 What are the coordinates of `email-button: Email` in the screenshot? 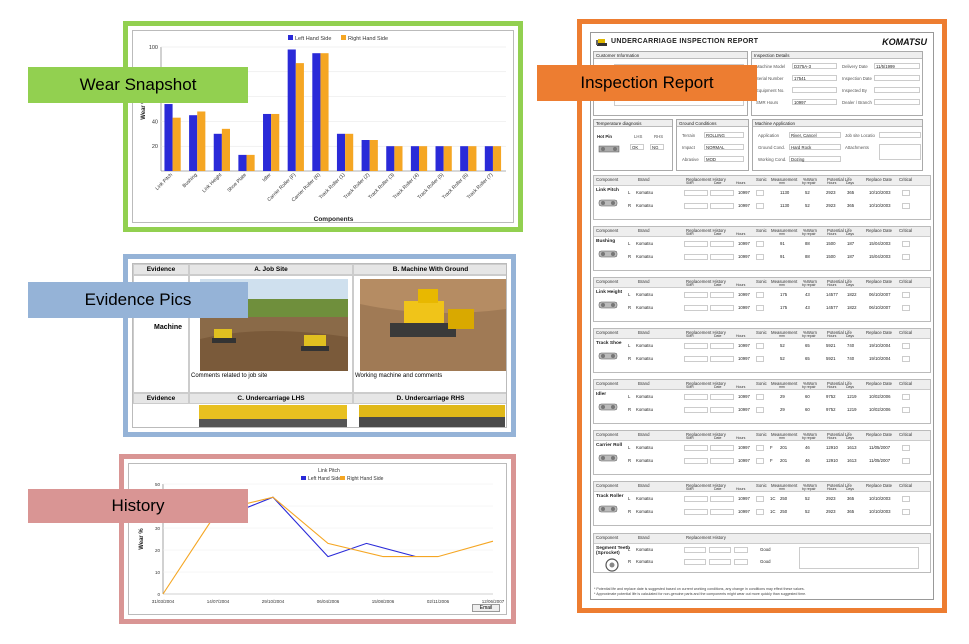 It's located at (486, 608).